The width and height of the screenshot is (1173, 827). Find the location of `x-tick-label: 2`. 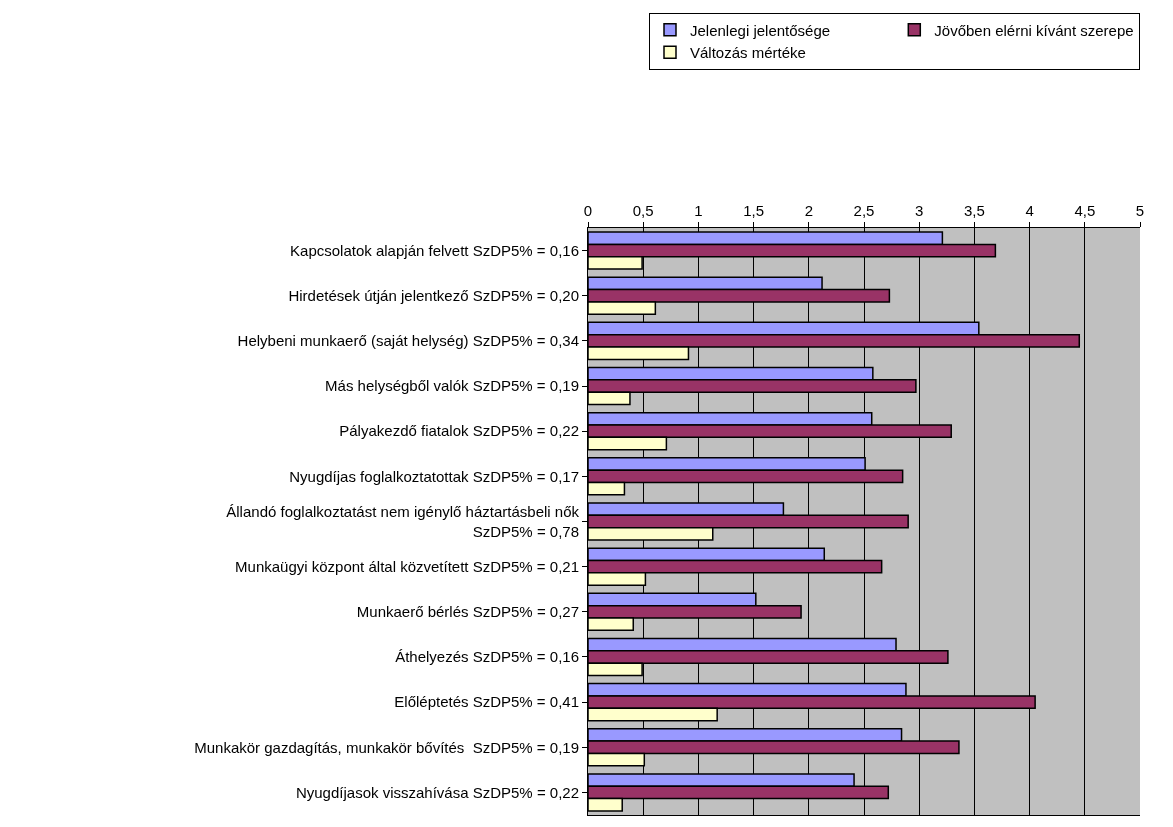

x-tick-label: 2 is located at coordinates (808, 210).